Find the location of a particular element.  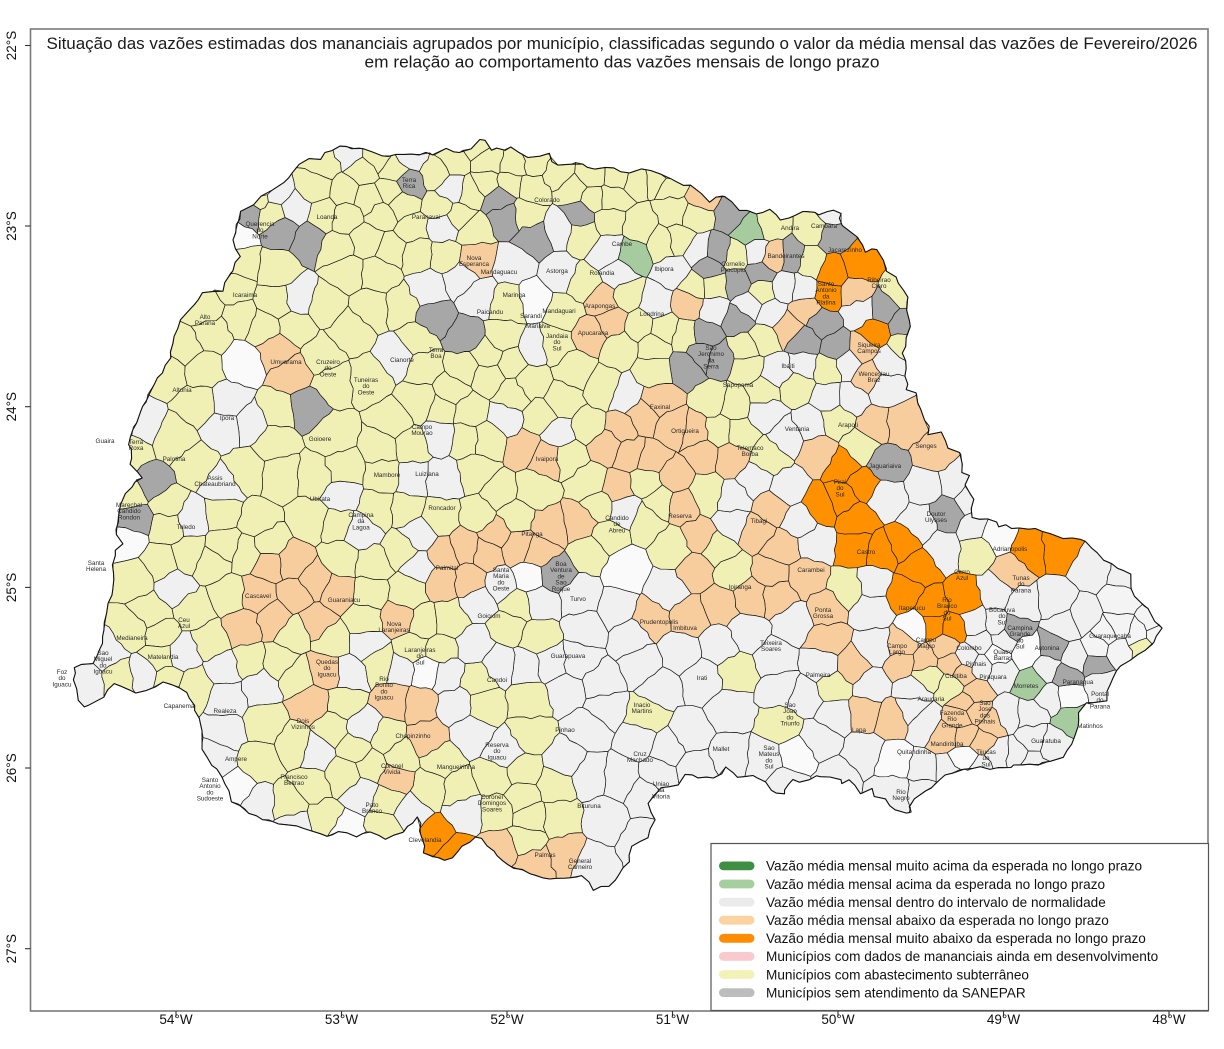

svg-text: Mallet is located at coordinates (721, 749).